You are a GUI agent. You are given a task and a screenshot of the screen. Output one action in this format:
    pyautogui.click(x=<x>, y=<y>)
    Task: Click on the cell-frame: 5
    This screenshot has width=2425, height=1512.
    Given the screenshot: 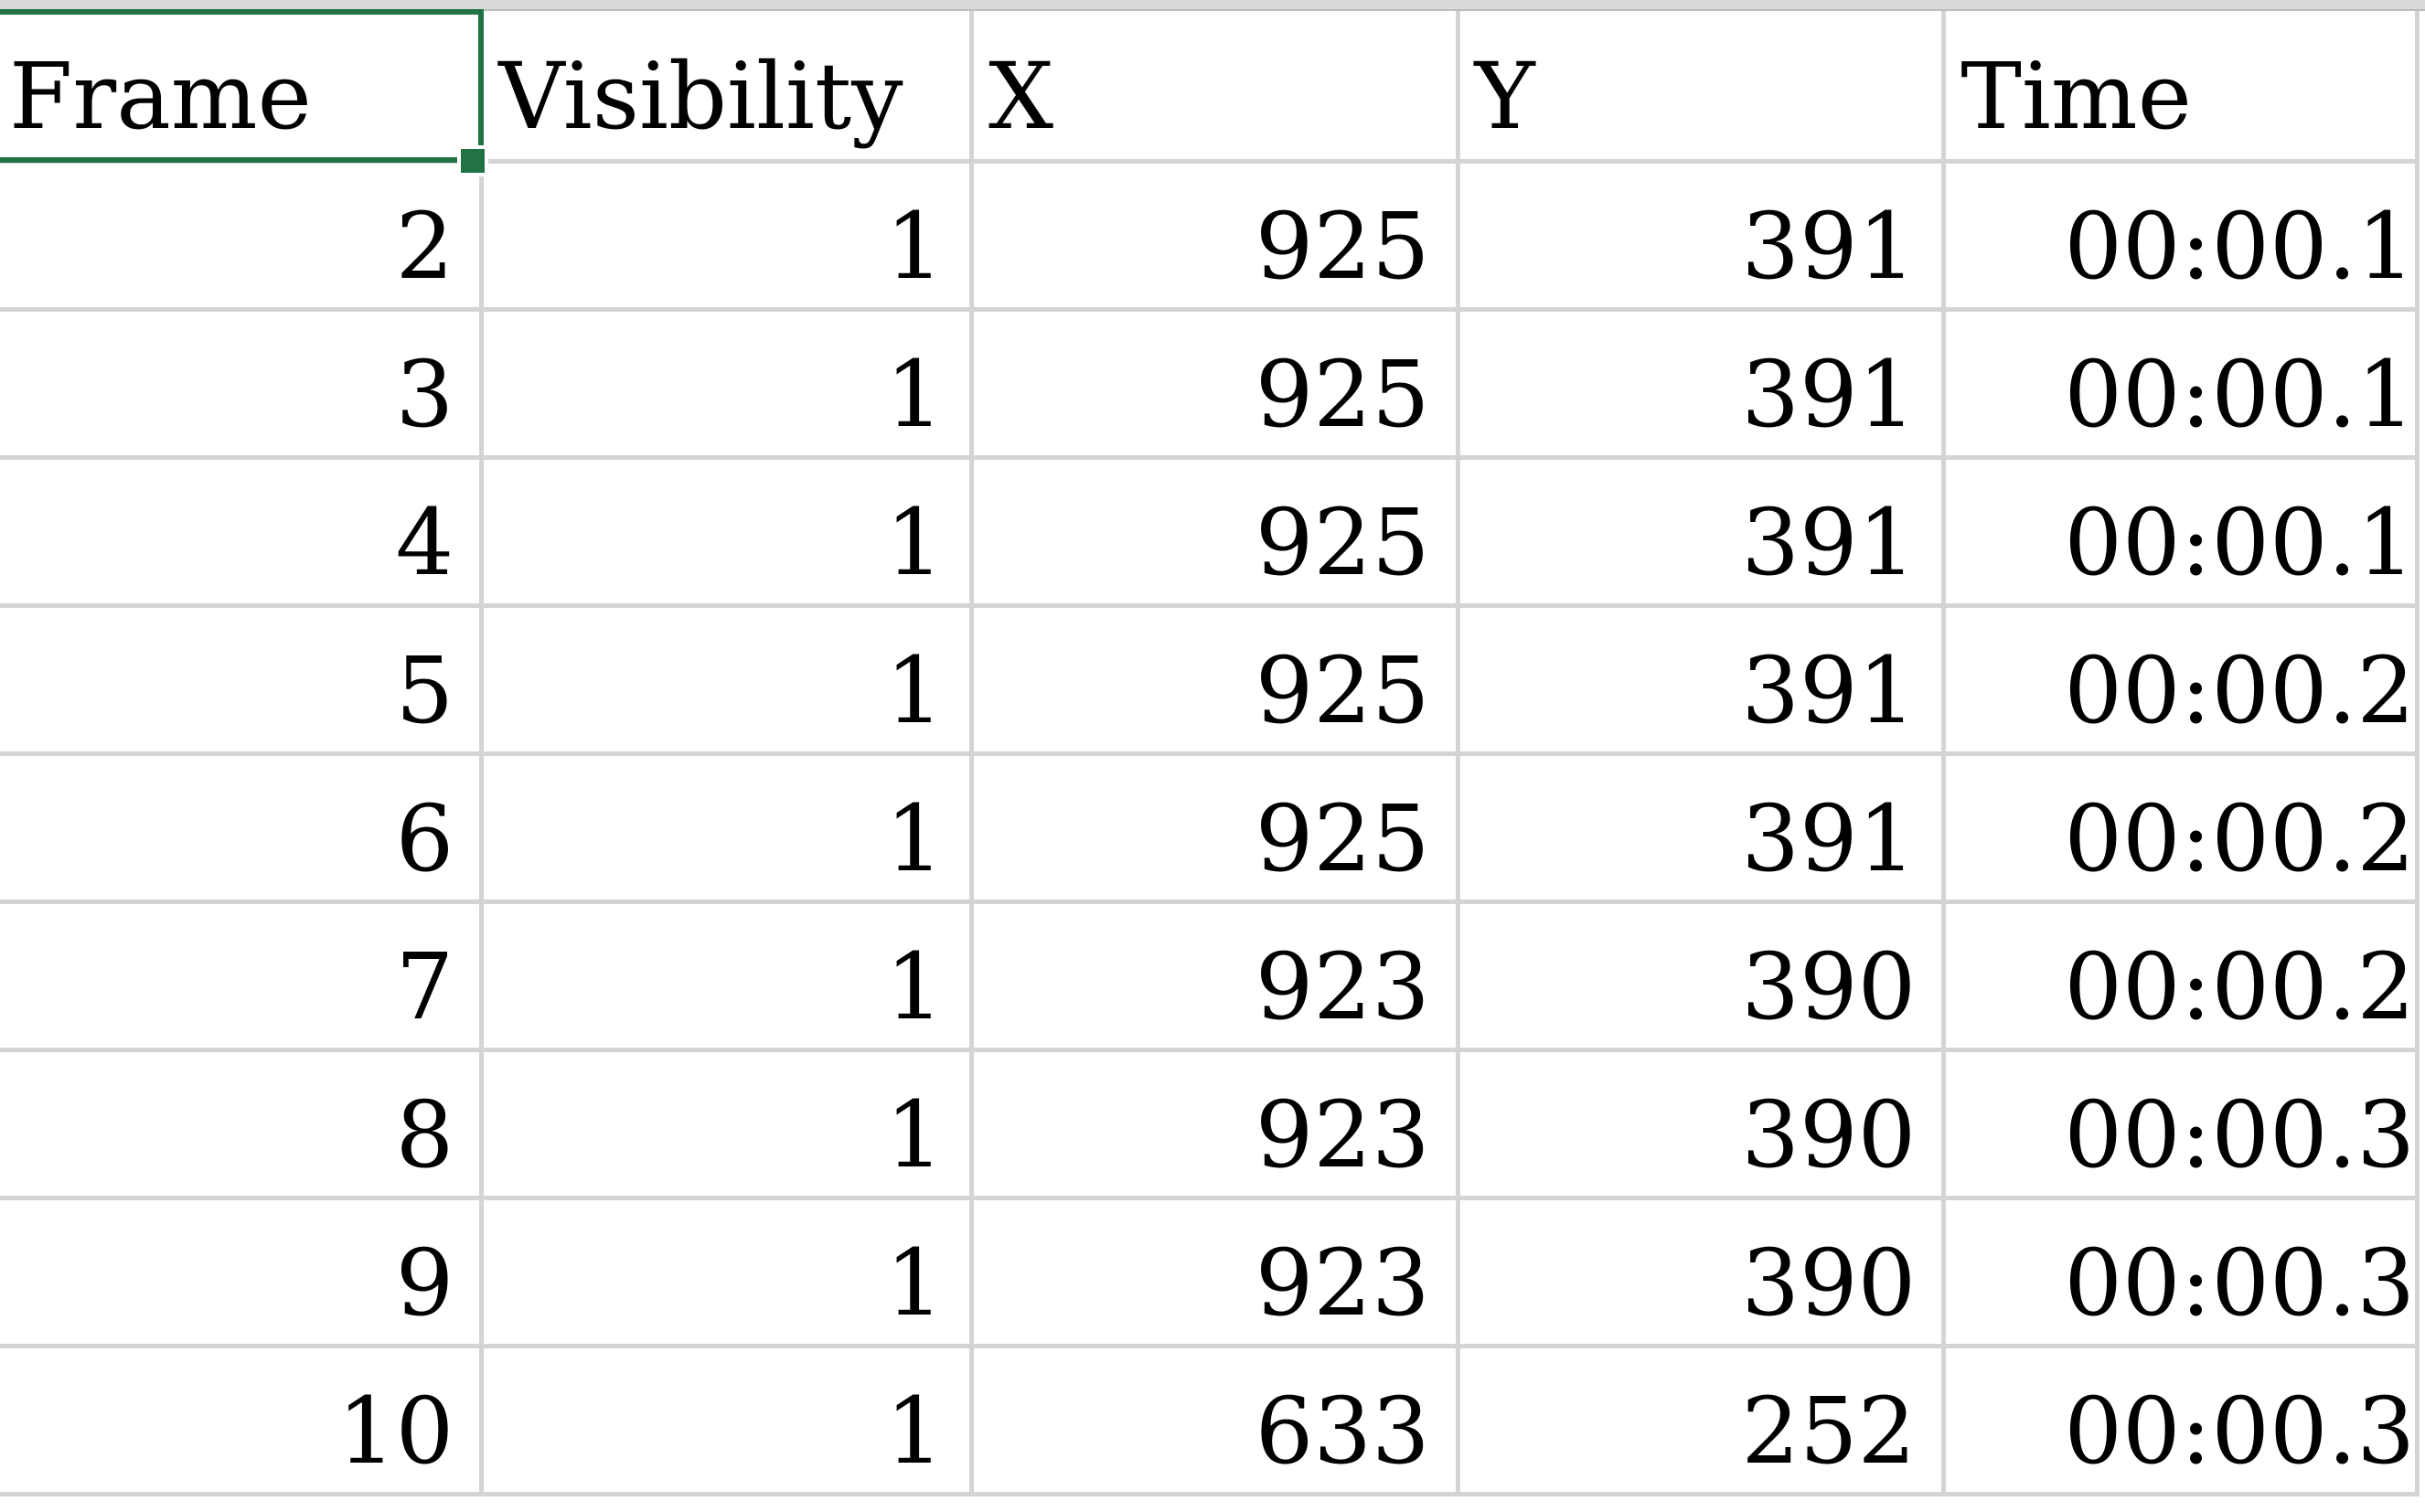 What is the action you would take?
    pyautogui.click(x=242, y=680)
    